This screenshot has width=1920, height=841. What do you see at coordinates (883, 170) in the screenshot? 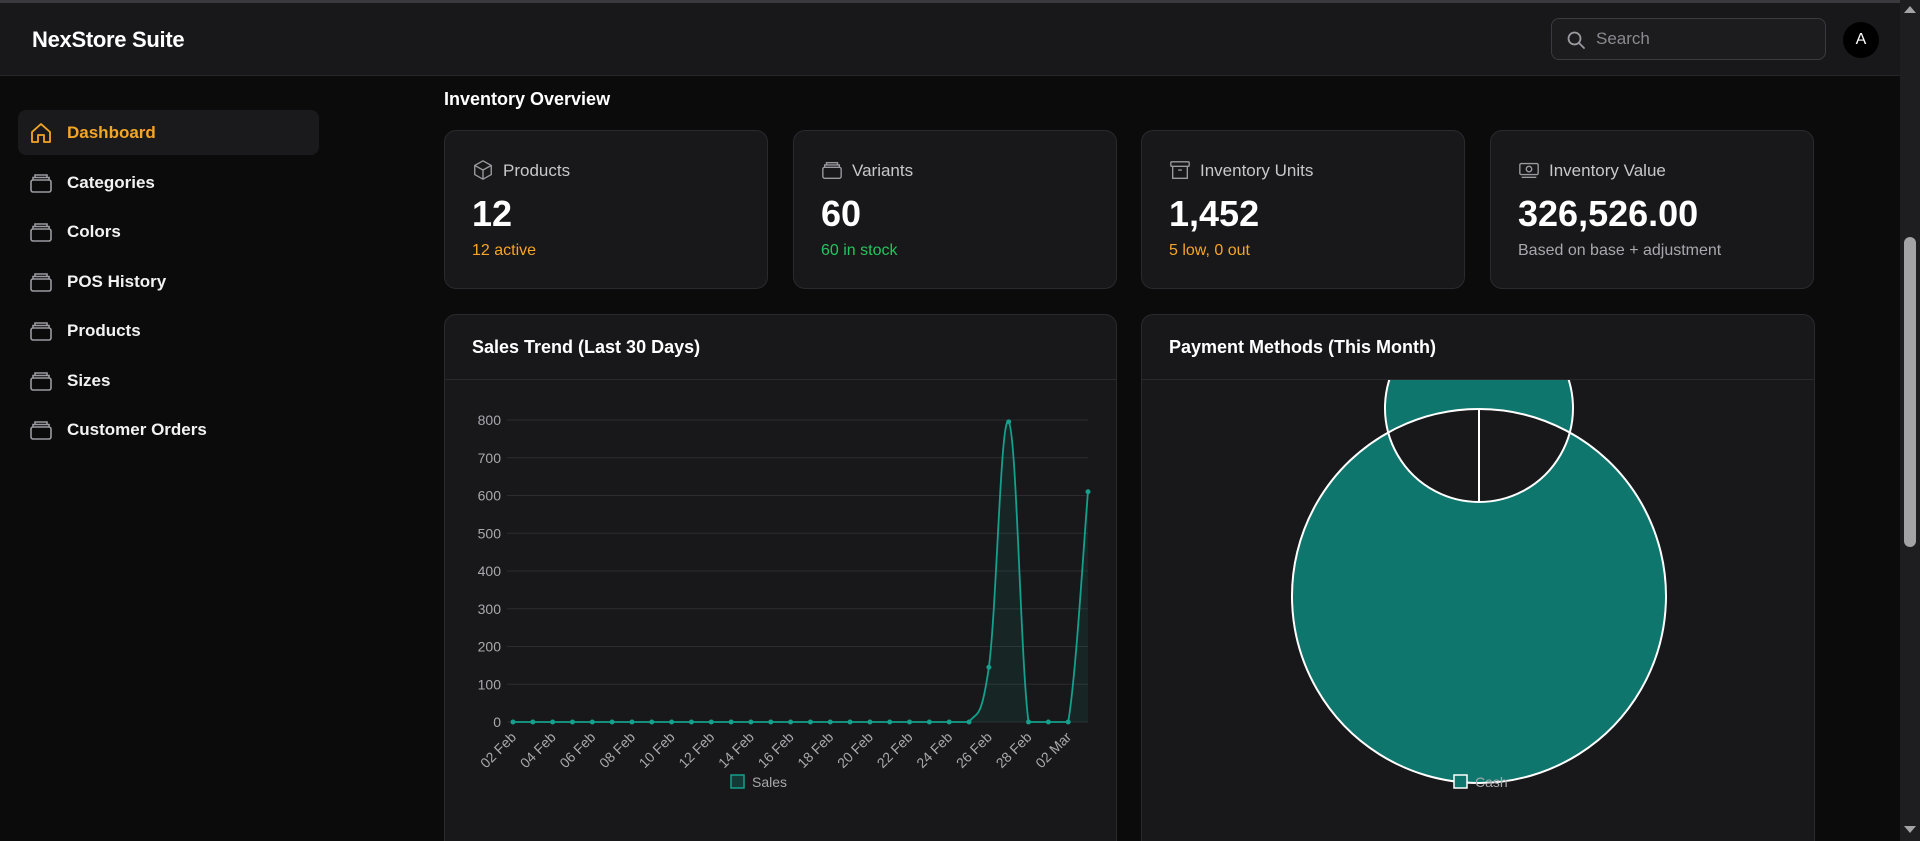
I see `stat-label: Variants` at bounding box center [883, 170].